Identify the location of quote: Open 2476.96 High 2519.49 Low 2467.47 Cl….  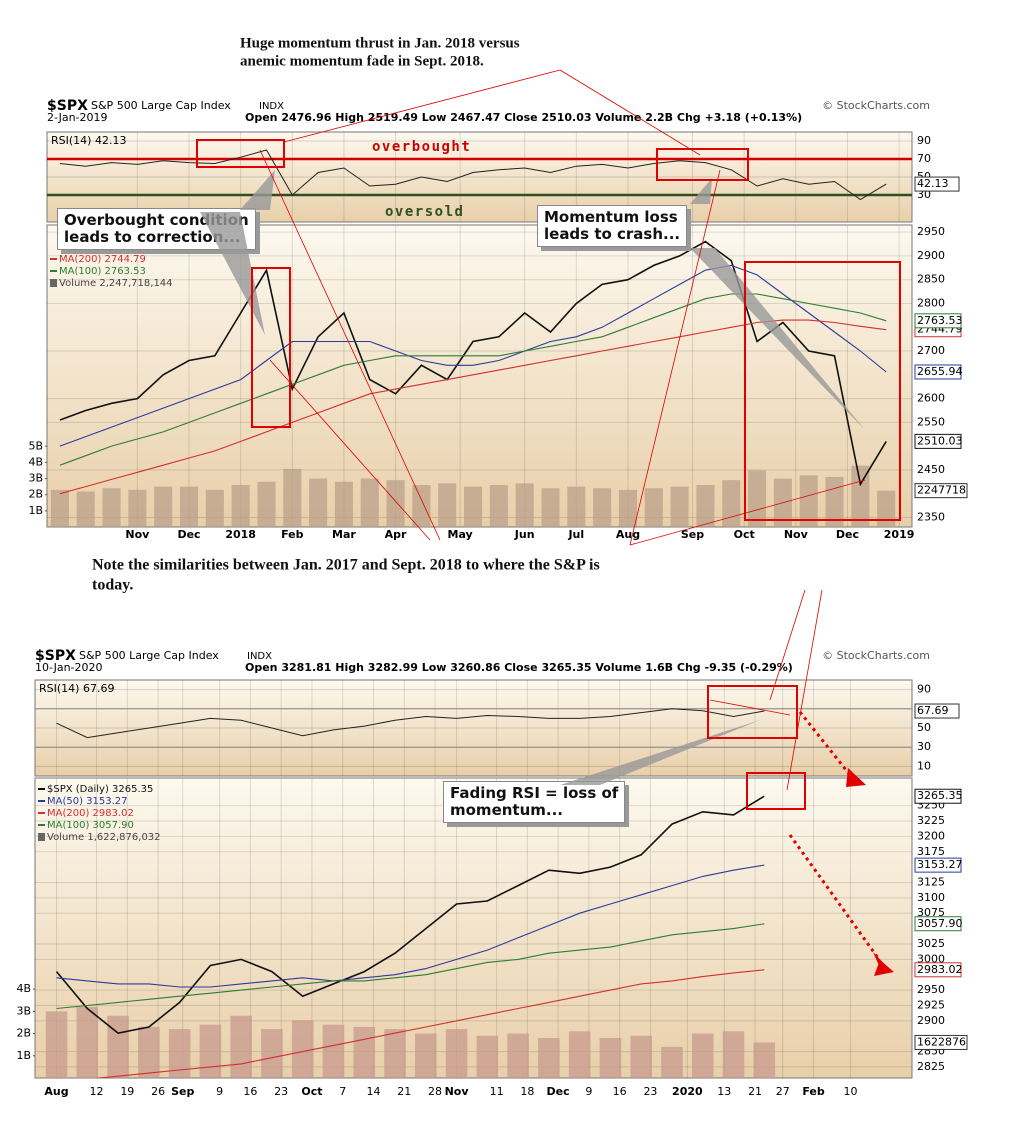
(523, 117).